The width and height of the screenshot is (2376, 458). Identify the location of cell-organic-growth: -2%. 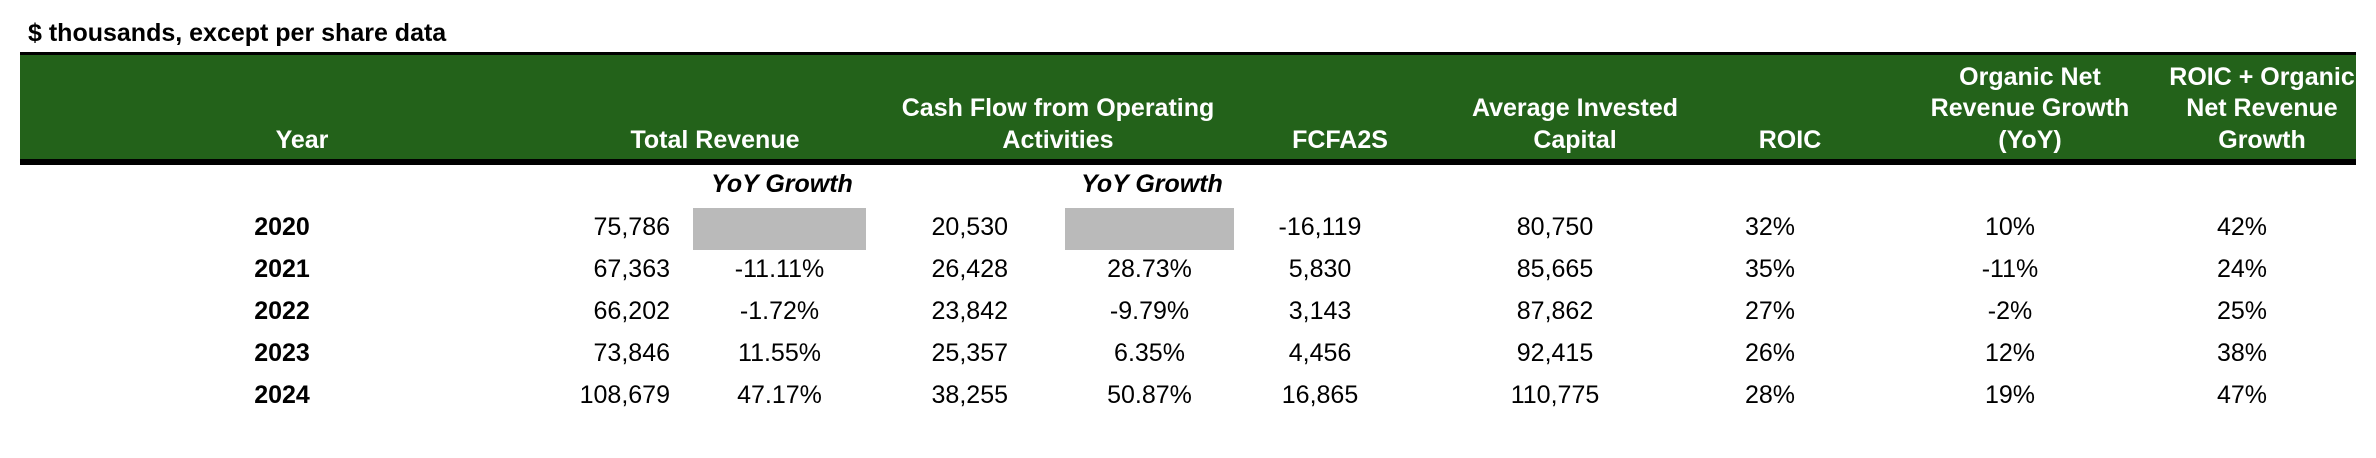
(2010, 310).